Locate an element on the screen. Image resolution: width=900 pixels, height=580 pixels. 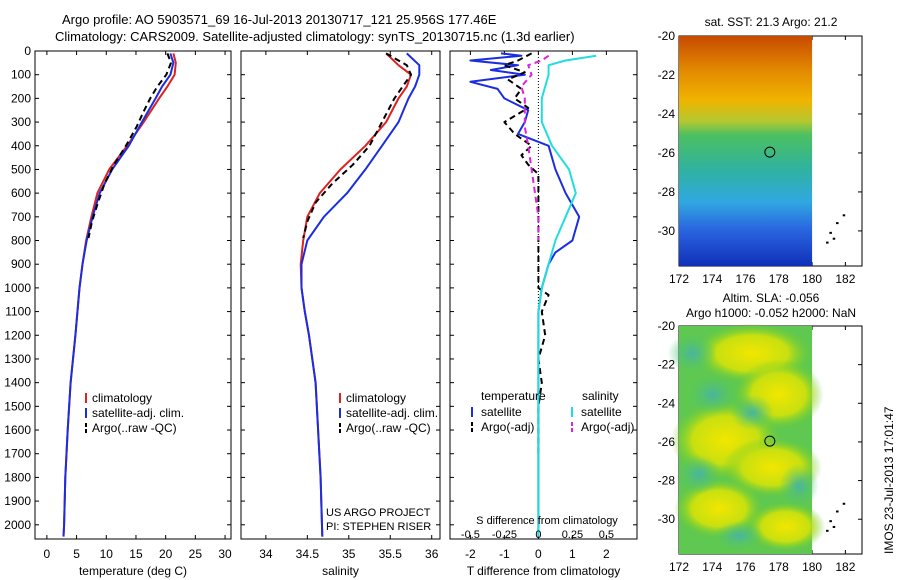
sla-texture is located at coordinates (746, 437).